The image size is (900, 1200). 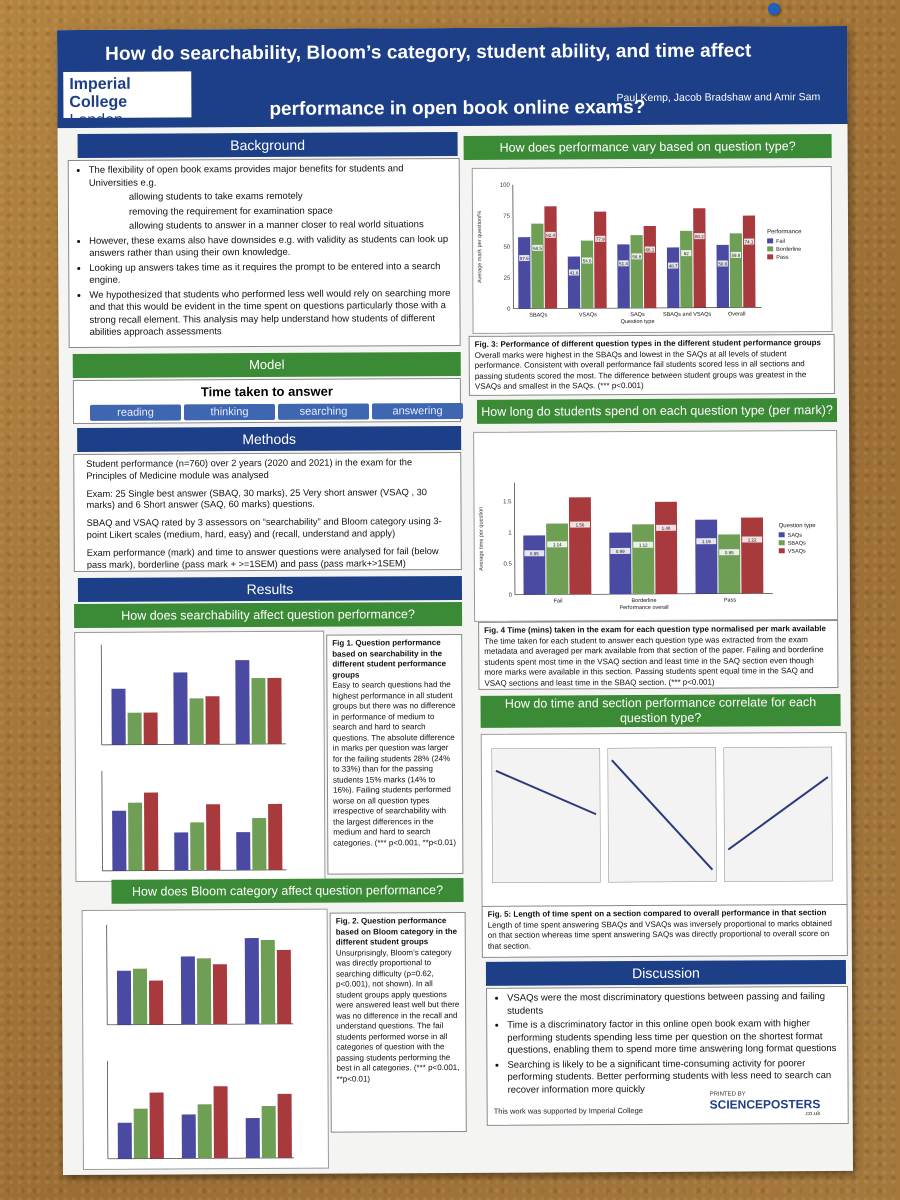 What do you see at coordinates (269, 438) in the screenshot?
I see `methods-heading: Methods` at bounding box center [269, 438].